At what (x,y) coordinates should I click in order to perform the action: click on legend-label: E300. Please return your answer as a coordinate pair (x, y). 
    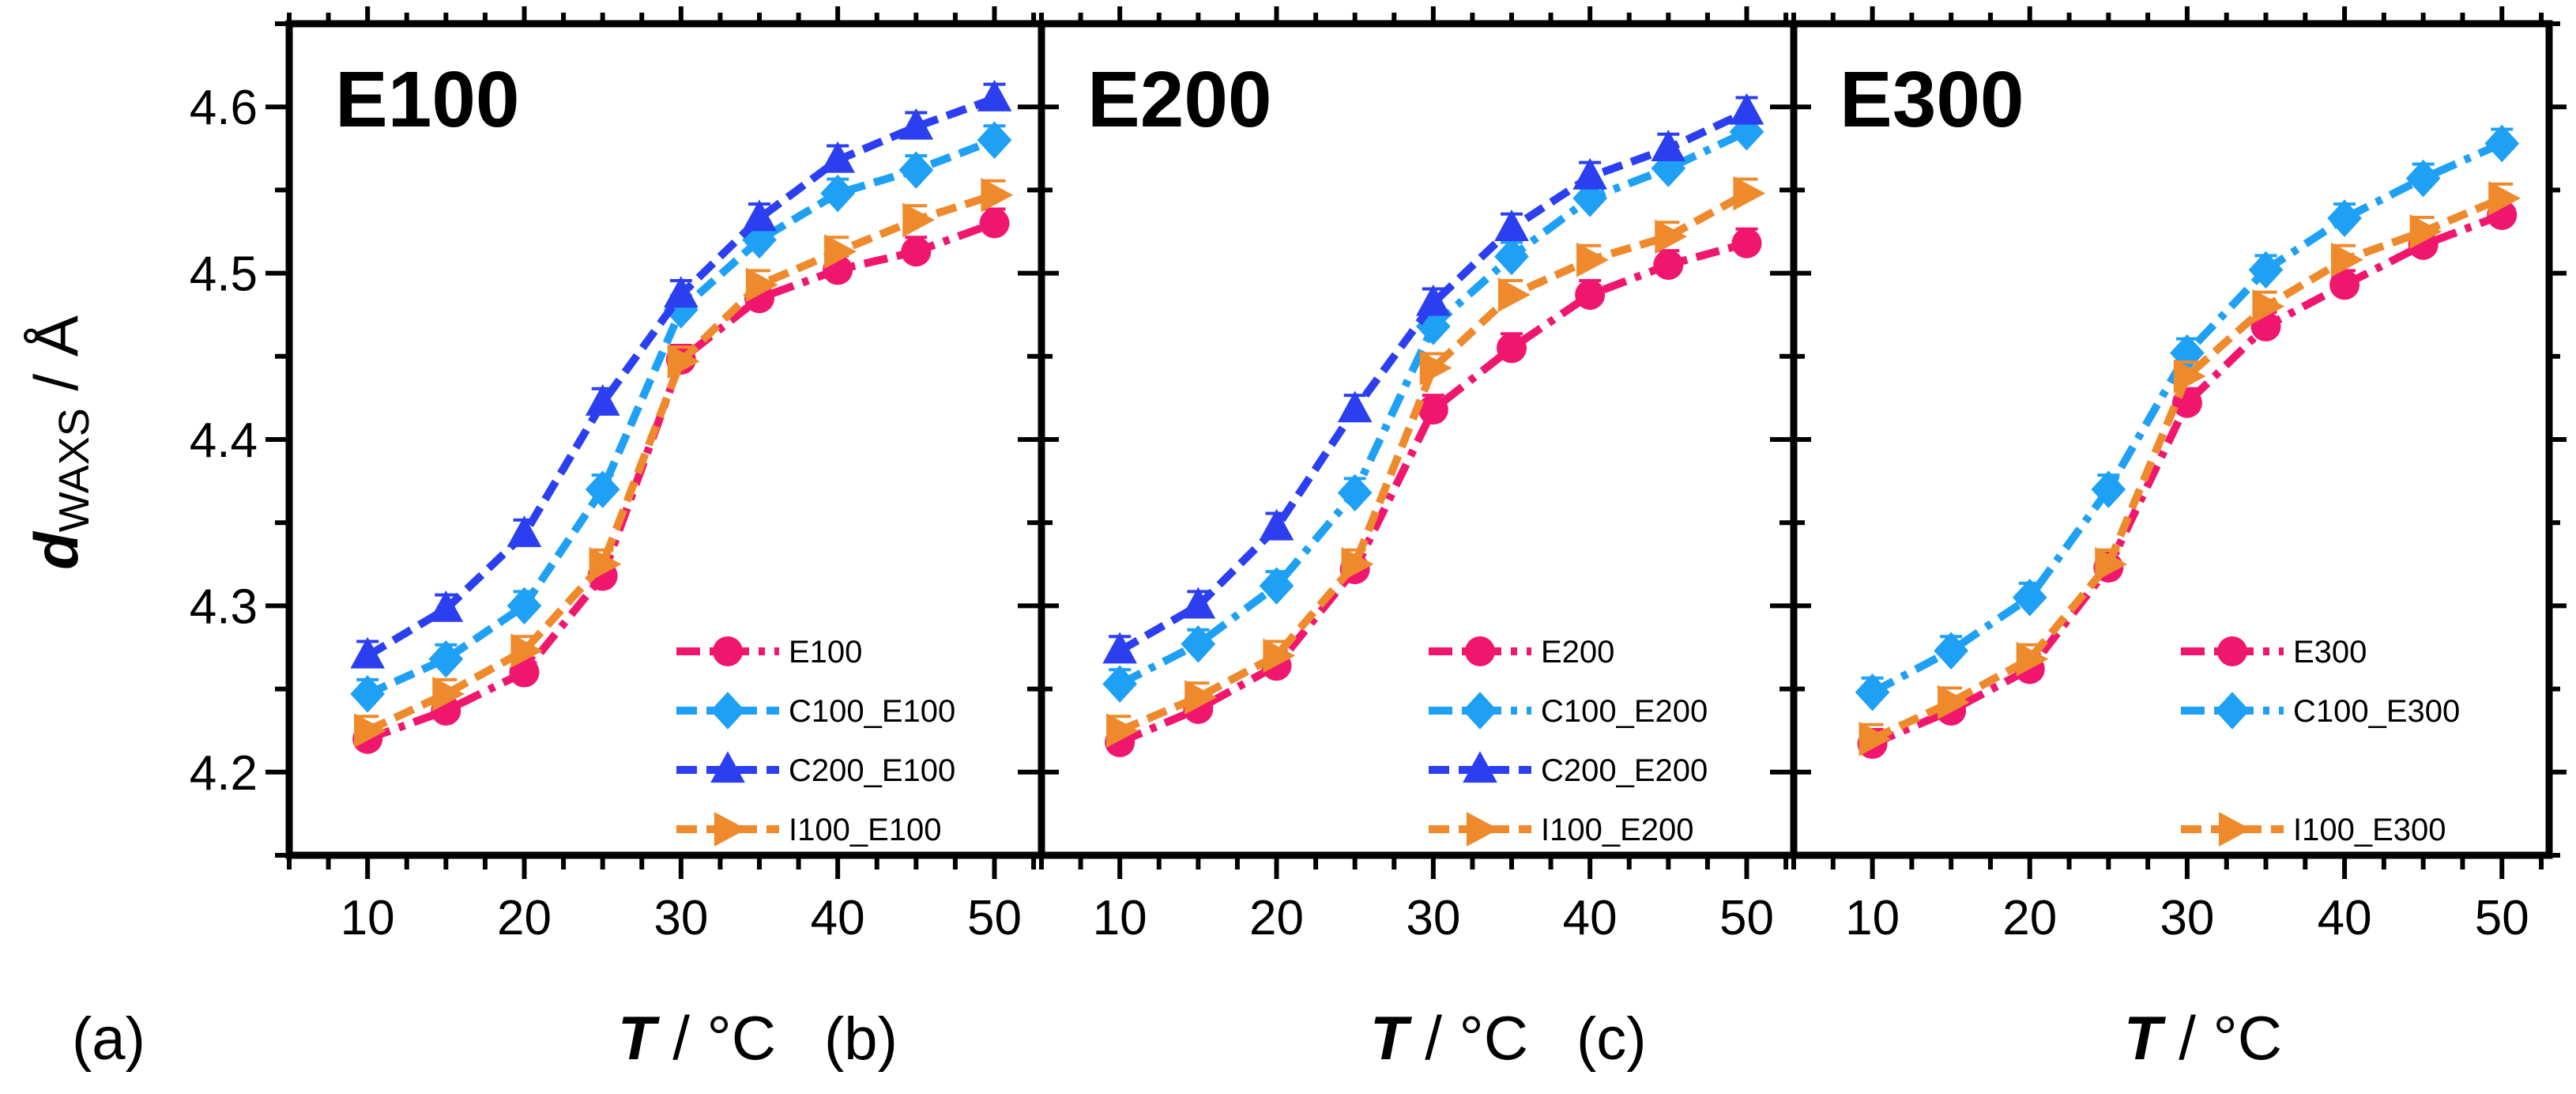
    Looking at the image, I should click on (2330, 652).